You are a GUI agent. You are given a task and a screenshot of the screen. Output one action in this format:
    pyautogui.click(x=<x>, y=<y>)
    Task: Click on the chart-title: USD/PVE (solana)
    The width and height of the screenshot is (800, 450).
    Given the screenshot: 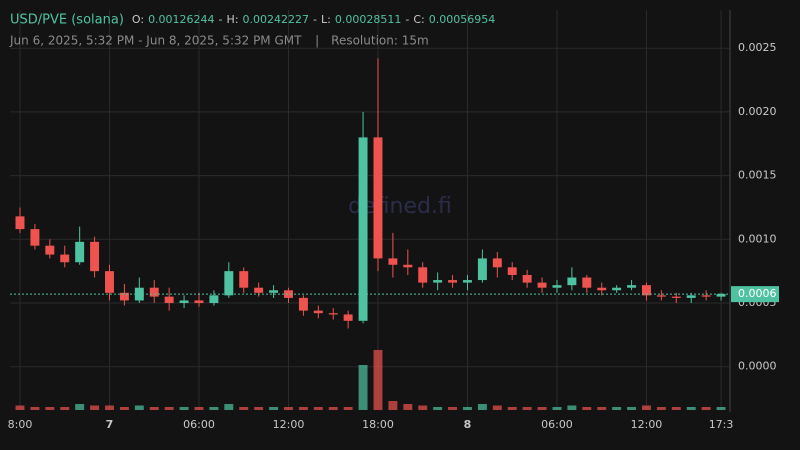 What is the action you would take?
    pyautogui.click(x=67, y=20)
    